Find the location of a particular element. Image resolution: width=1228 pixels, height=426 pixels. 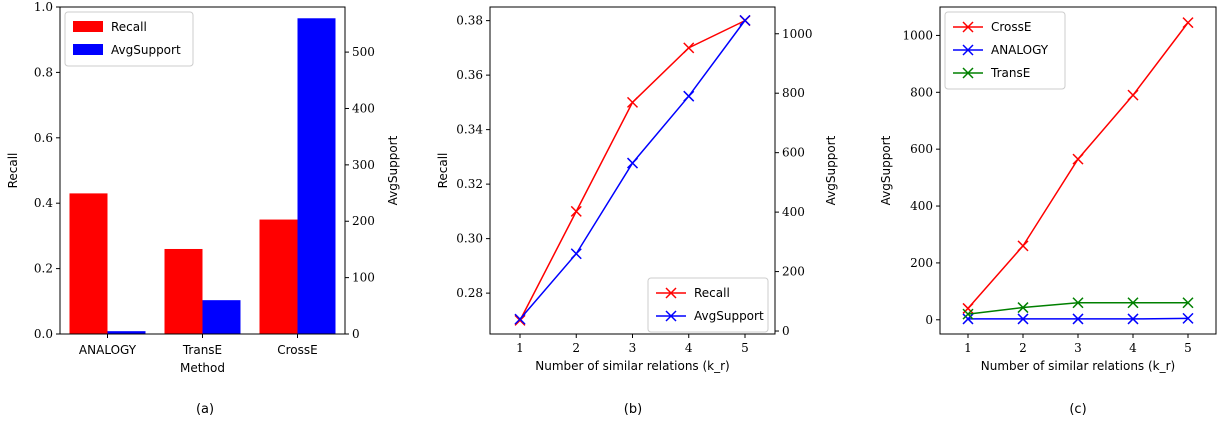

legend-label: ANALOGY is located at coordinates (1020, 50).